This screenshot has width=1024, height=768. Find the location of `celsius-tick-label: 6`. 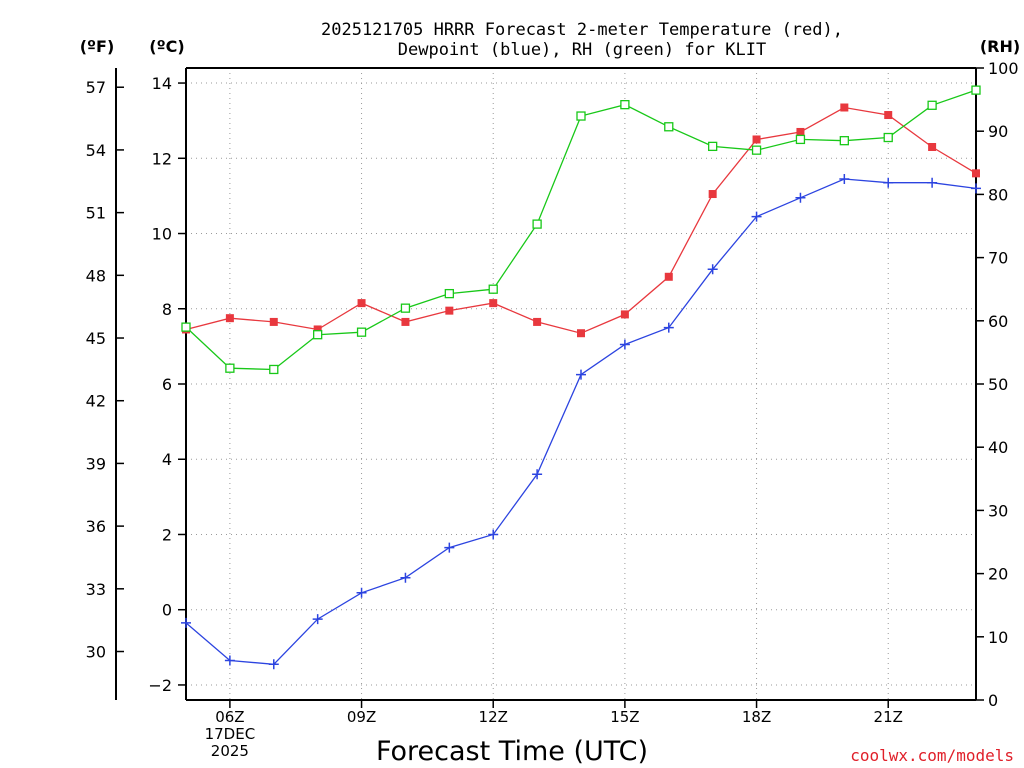

celsius-tick-label: 6 is located at coordinates (167, 384).